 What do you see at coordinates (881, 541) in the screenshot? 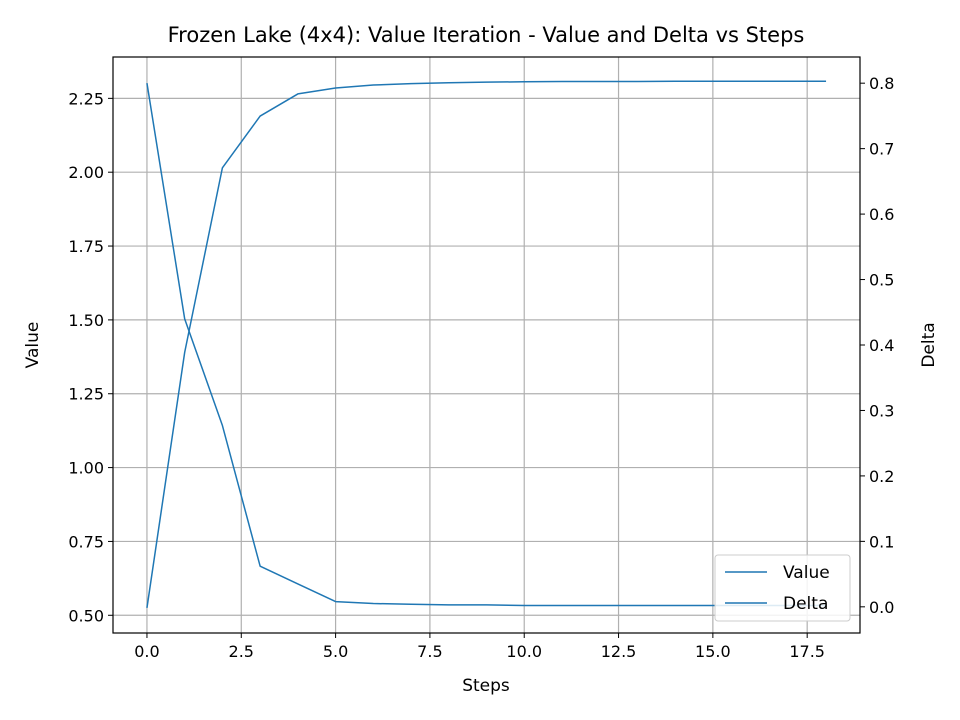
I see `y2-tick-label-1: 0.1` at bounding box center [881, 541].